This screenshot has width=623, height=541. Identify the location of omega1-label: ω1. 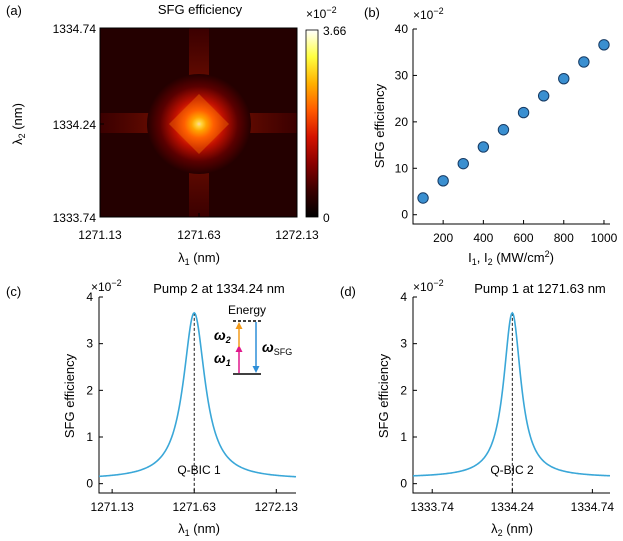
(222, 359).